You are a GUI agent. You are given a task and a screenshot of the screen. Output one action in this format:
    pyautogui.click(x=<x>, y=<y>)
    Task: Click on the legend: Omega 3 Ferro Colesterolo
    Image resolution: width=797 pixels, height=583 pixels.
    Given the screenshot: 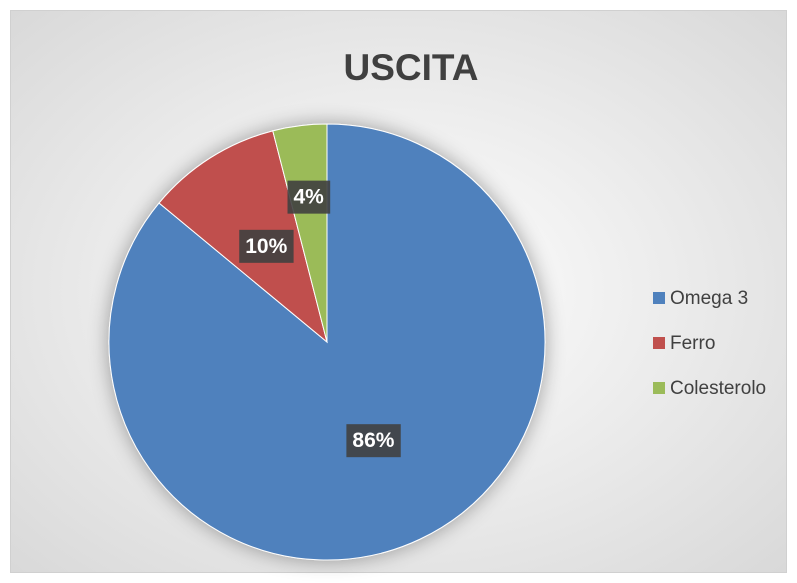 What is the action you would take?
    pyautogui.click(x=709, y=343)
    